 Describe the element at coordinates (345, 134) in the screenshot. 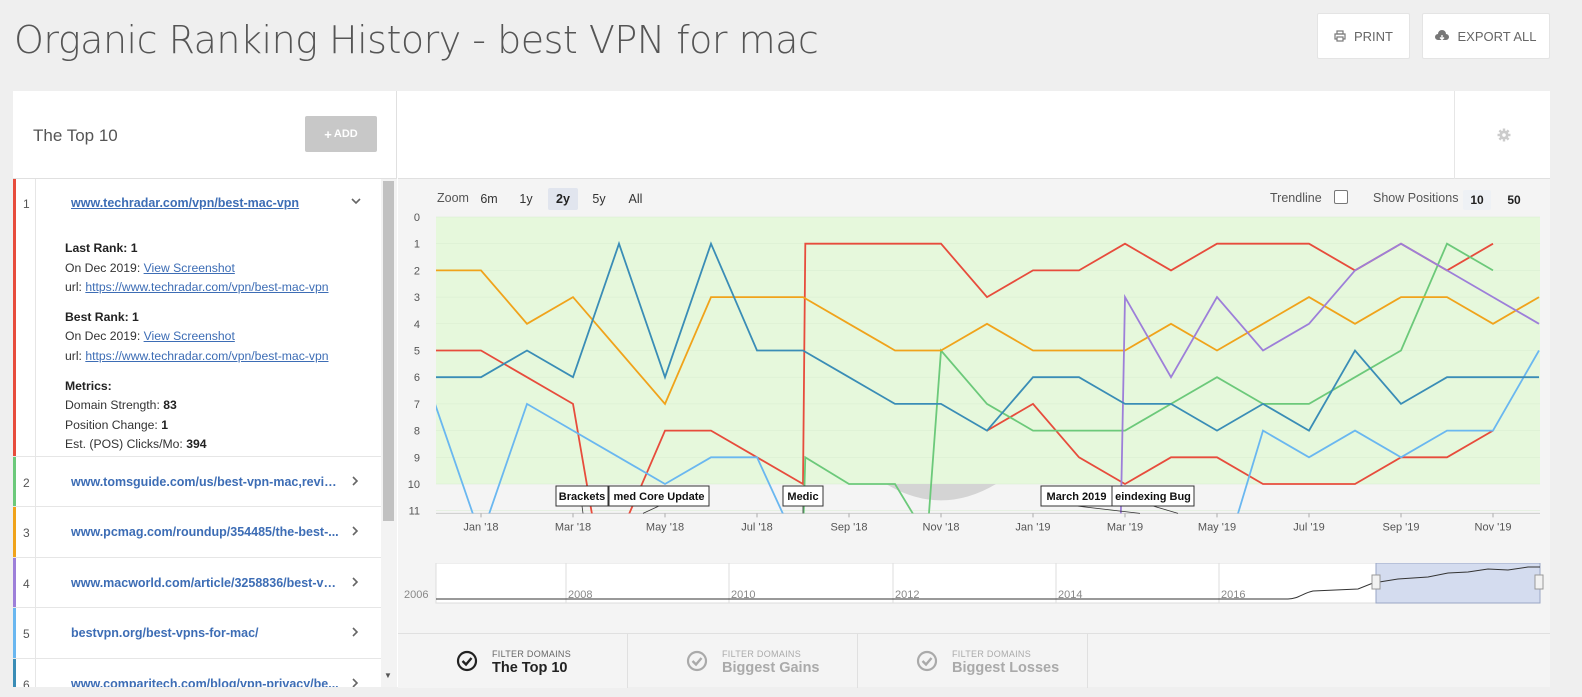

I see `add-label: ADD` at that location.